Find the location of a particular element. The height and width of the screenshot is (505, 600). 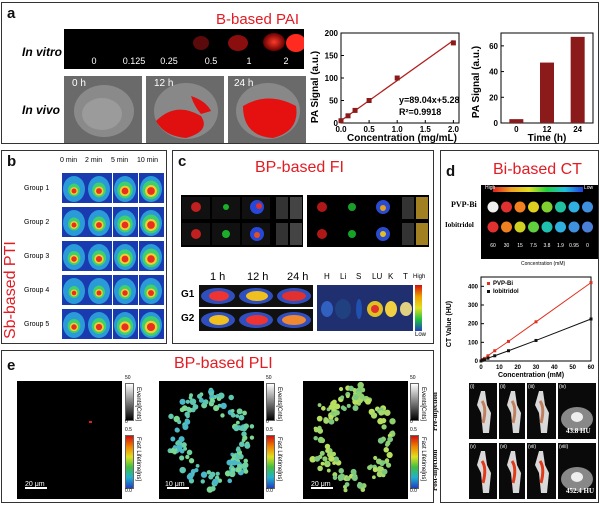

pli-lifetime-bottom: 0.0 is located at coordinates (128, 491).